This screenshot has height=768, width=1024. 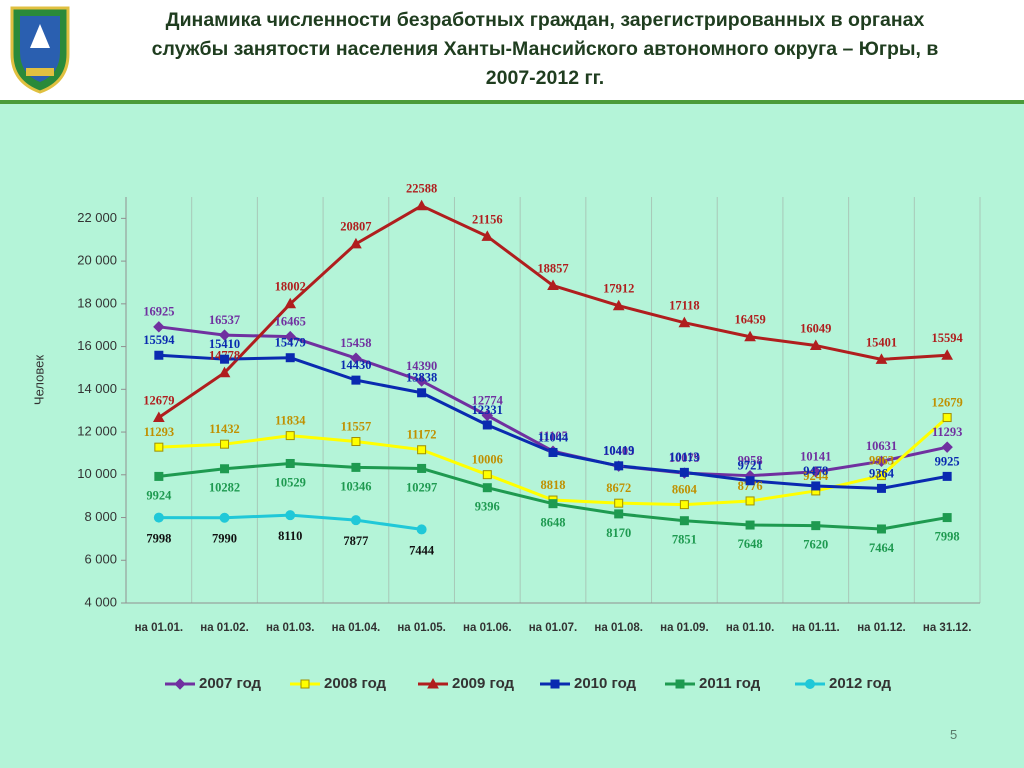 I want to click on y-tick-label: 10 000, so click(x=97, y=473).